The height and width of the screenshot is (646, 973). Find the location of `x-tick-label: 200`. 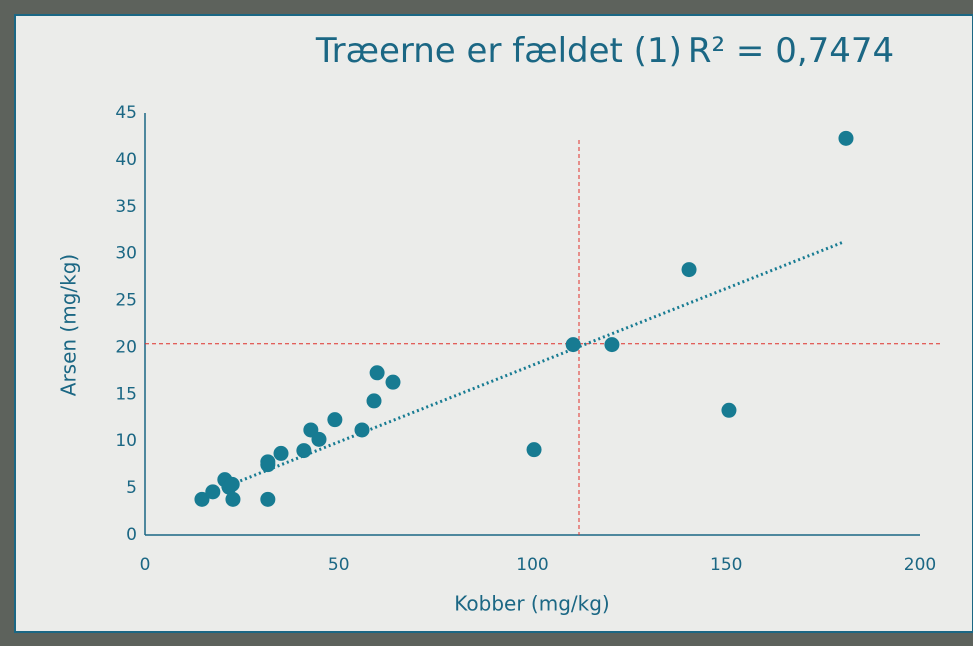

x-tick-label: 200 is located at coordinates (920, 565).